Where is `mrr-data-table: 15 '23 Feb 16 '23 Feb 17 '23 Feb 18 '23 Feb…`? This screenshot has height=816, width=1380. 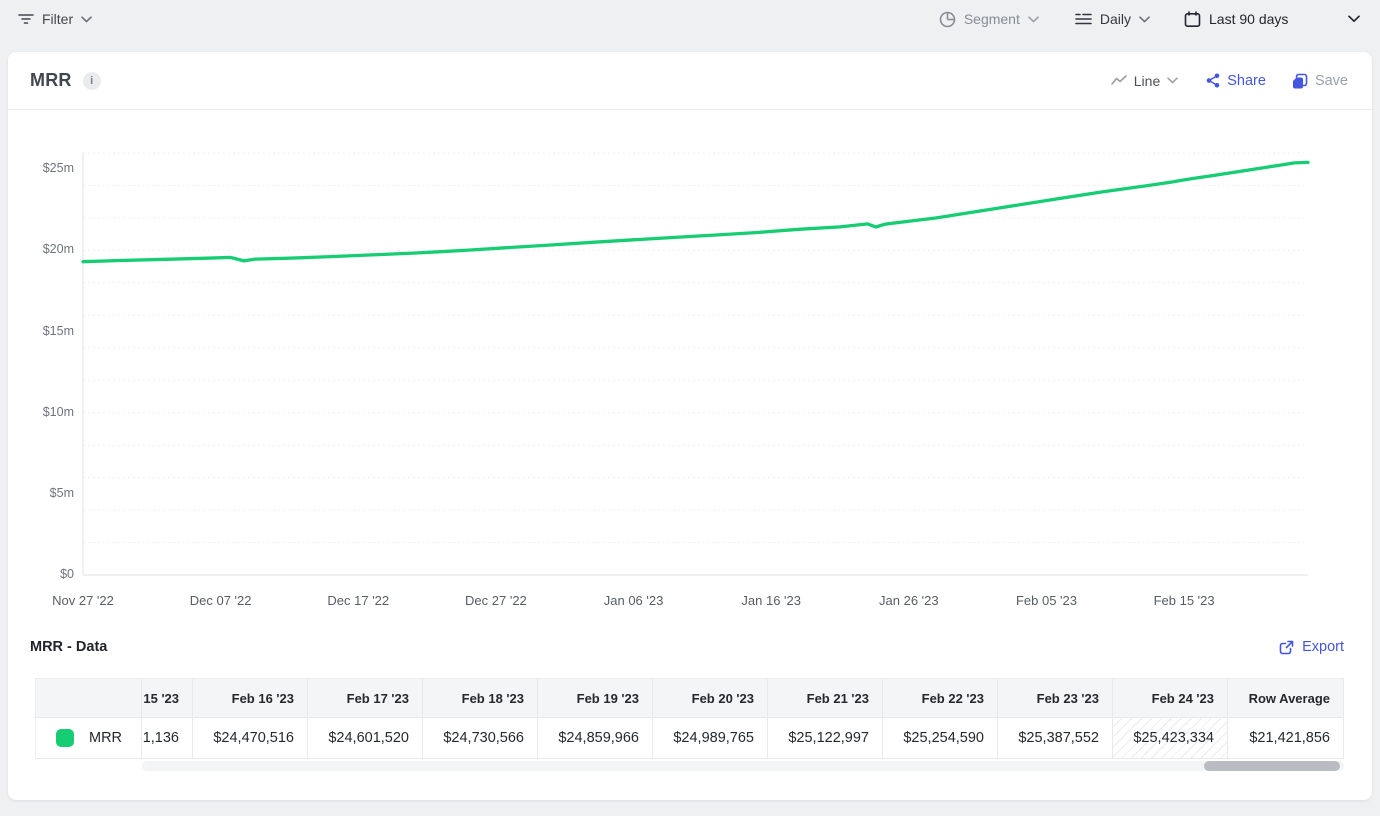
mrr-data-table: 15 '23 Feb 16 '23 Feb 17 '23 Feb 18 '23 Feb… is located at coordinates (703, 718).